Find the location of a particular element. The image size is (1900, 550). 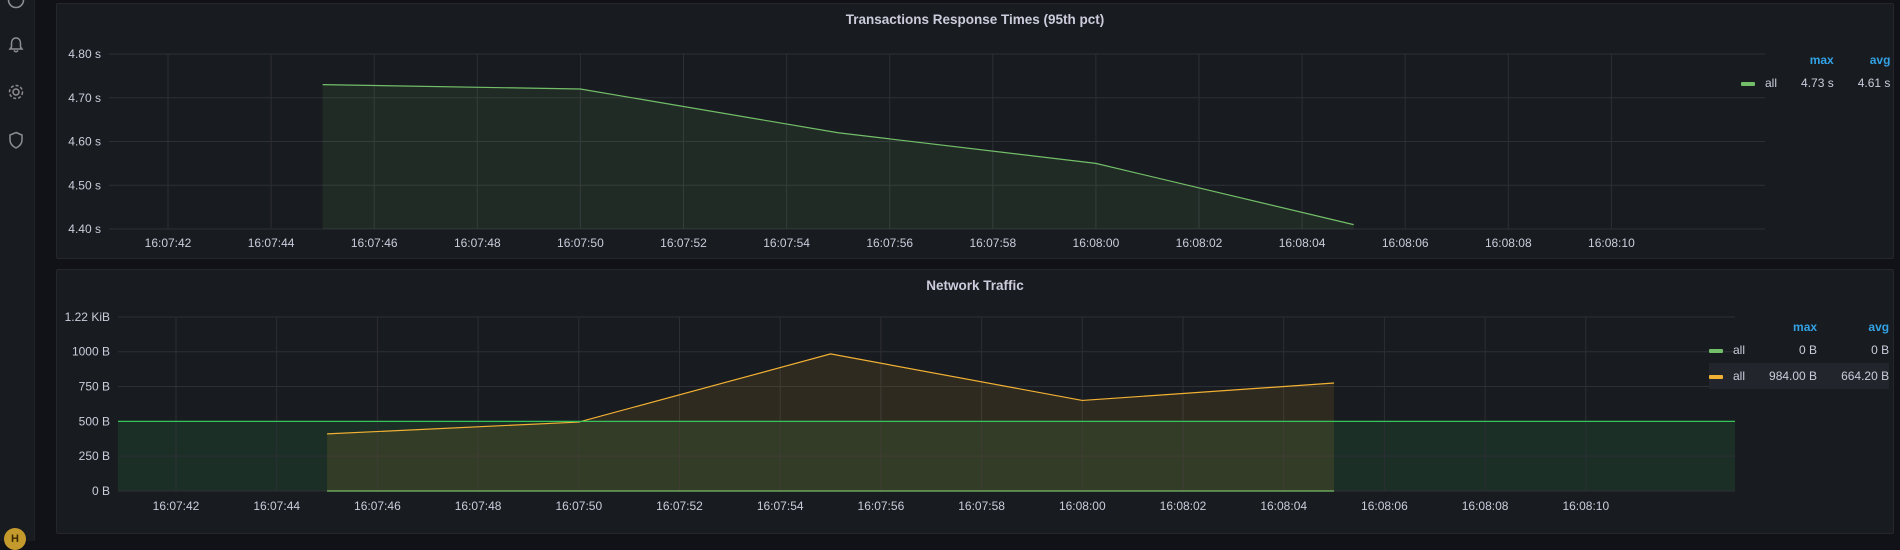

gear-icon is located at coordinates (16, 92).